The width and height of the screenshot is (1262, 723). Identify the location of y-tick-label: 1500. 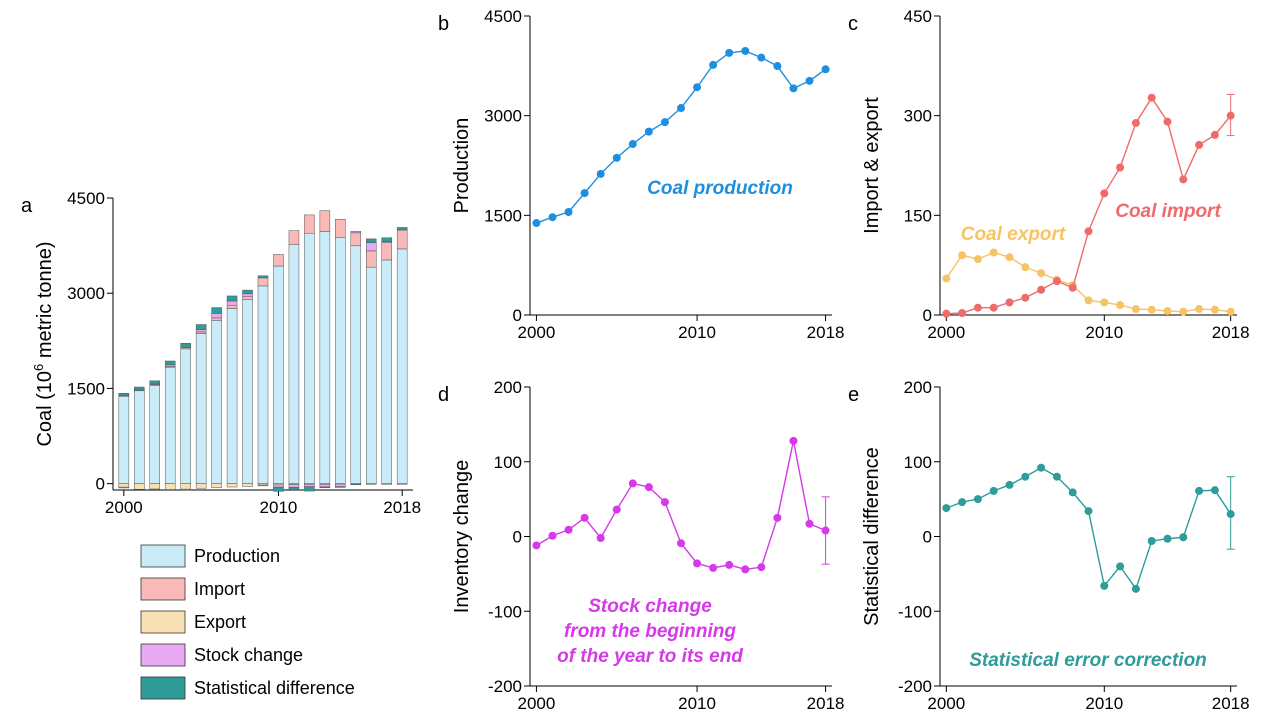
(86, 388).